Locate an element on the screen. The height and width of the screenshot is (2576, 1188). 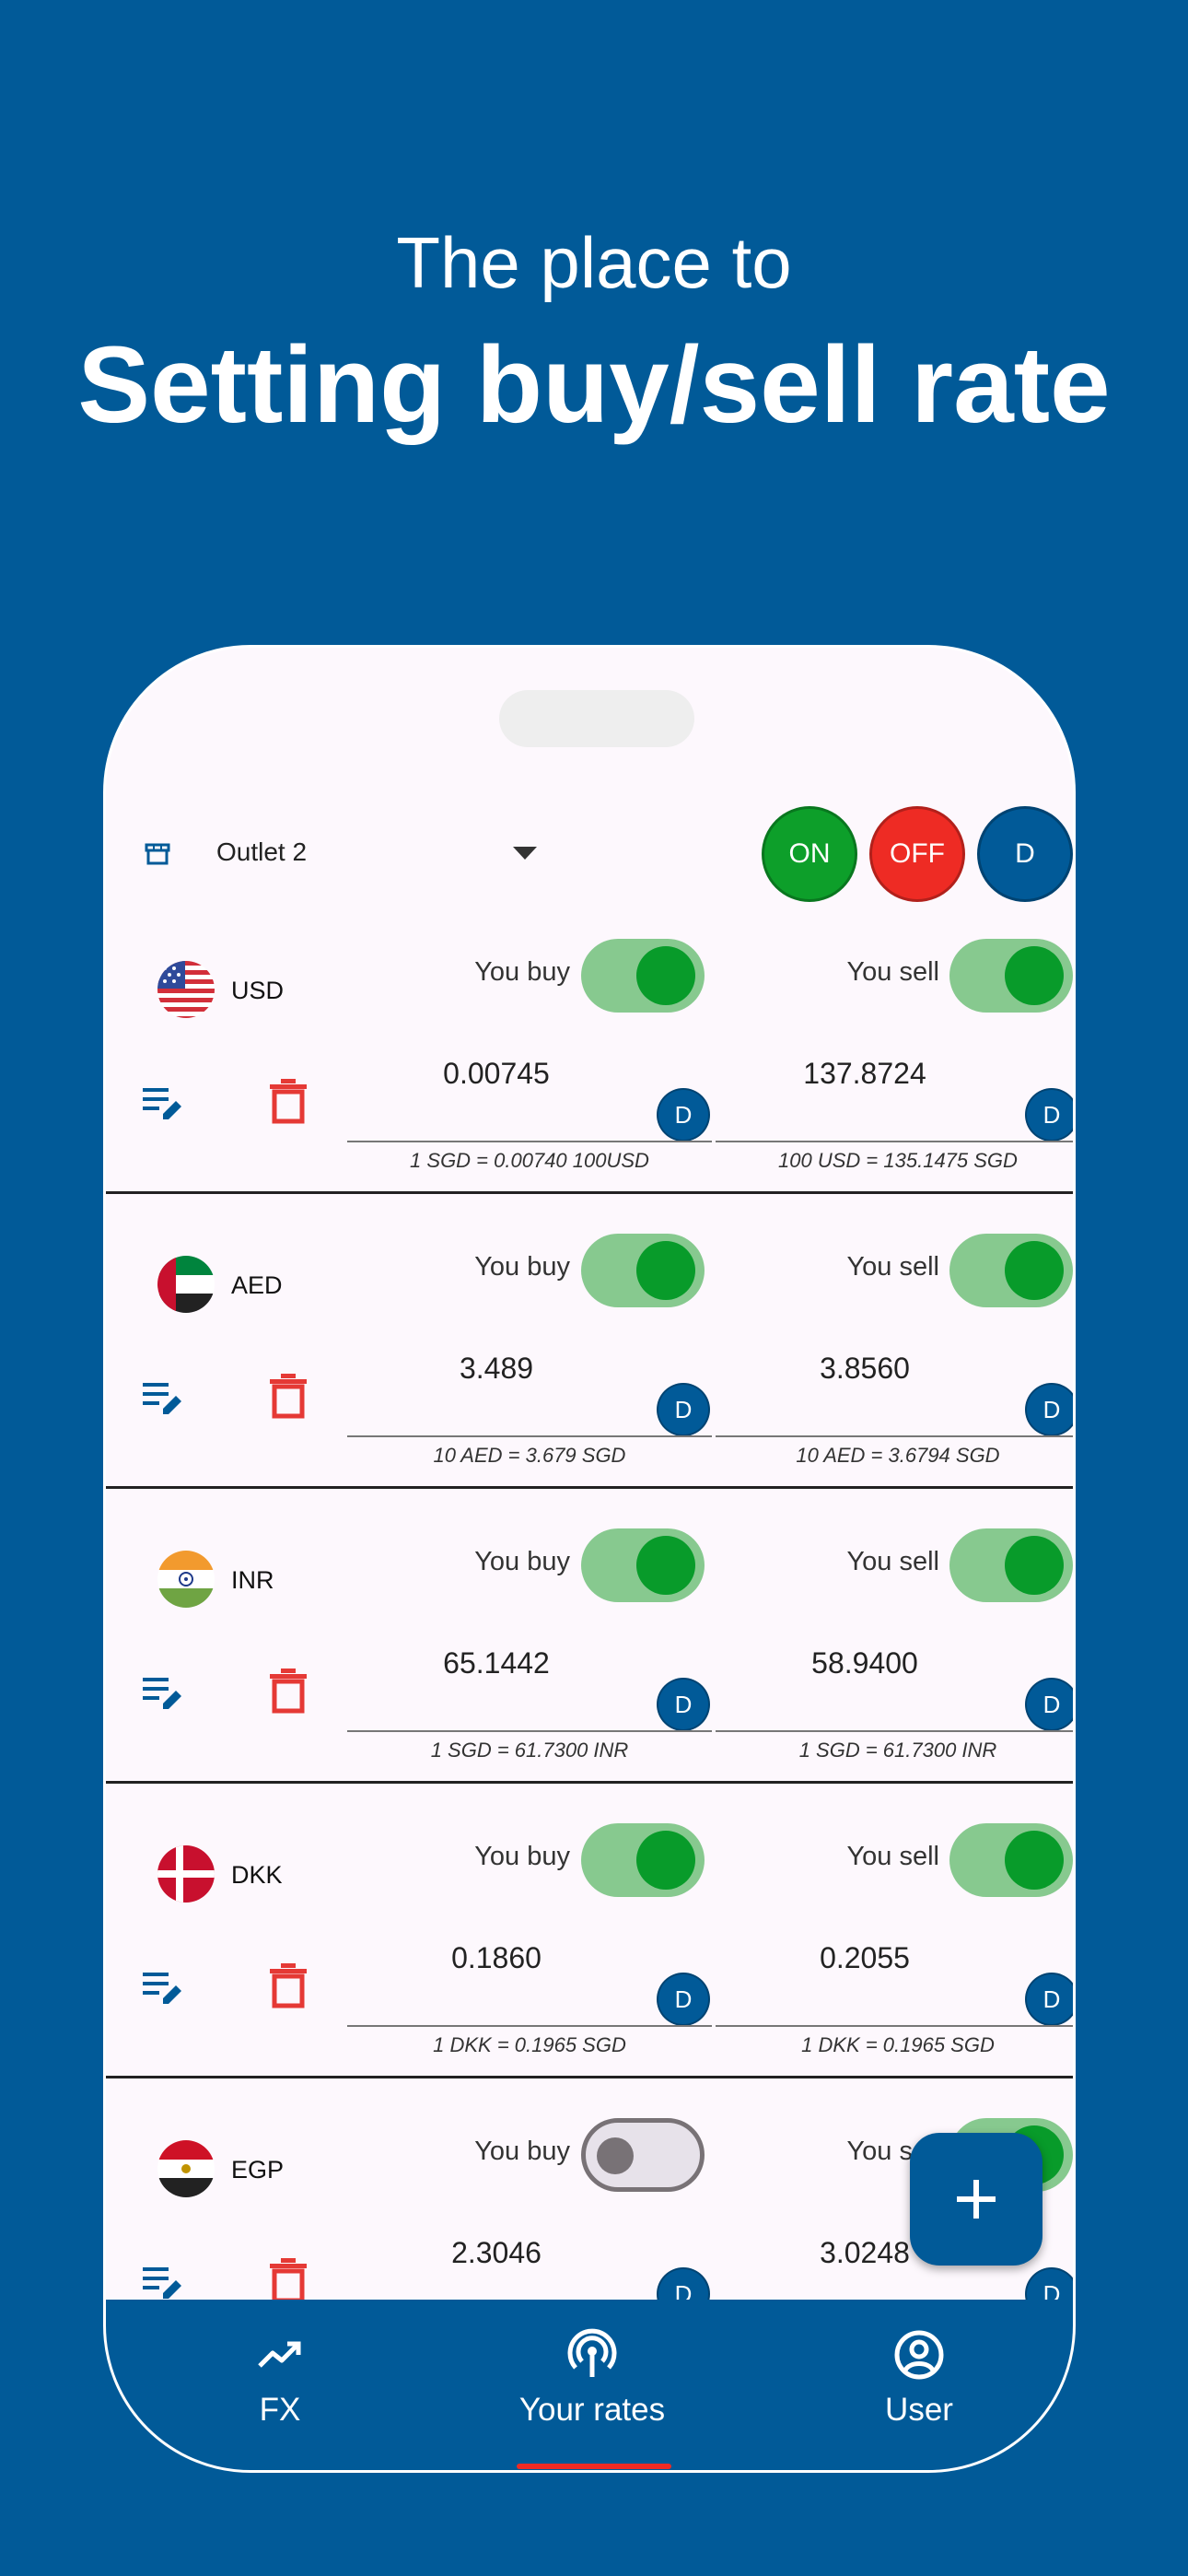
active-tab-indicator is located at coordinates (594, 2466).